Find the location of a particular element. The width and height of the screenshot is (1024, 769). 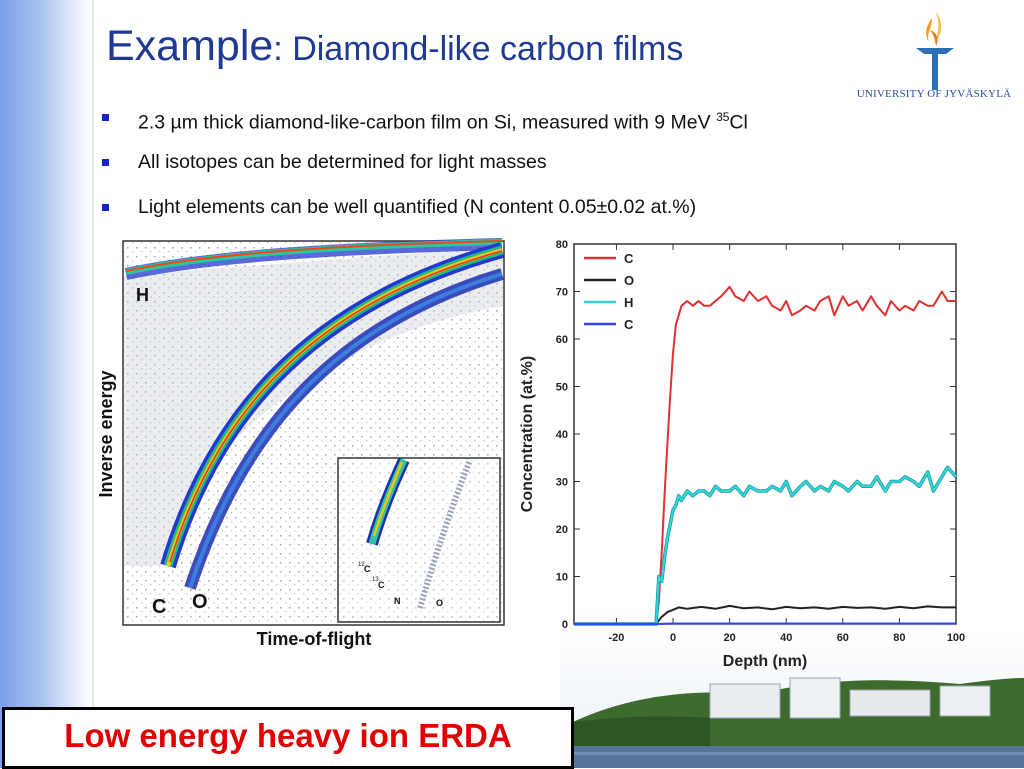

y-axis-label: Concentration (at.%) is located at coordinates (527, 434).